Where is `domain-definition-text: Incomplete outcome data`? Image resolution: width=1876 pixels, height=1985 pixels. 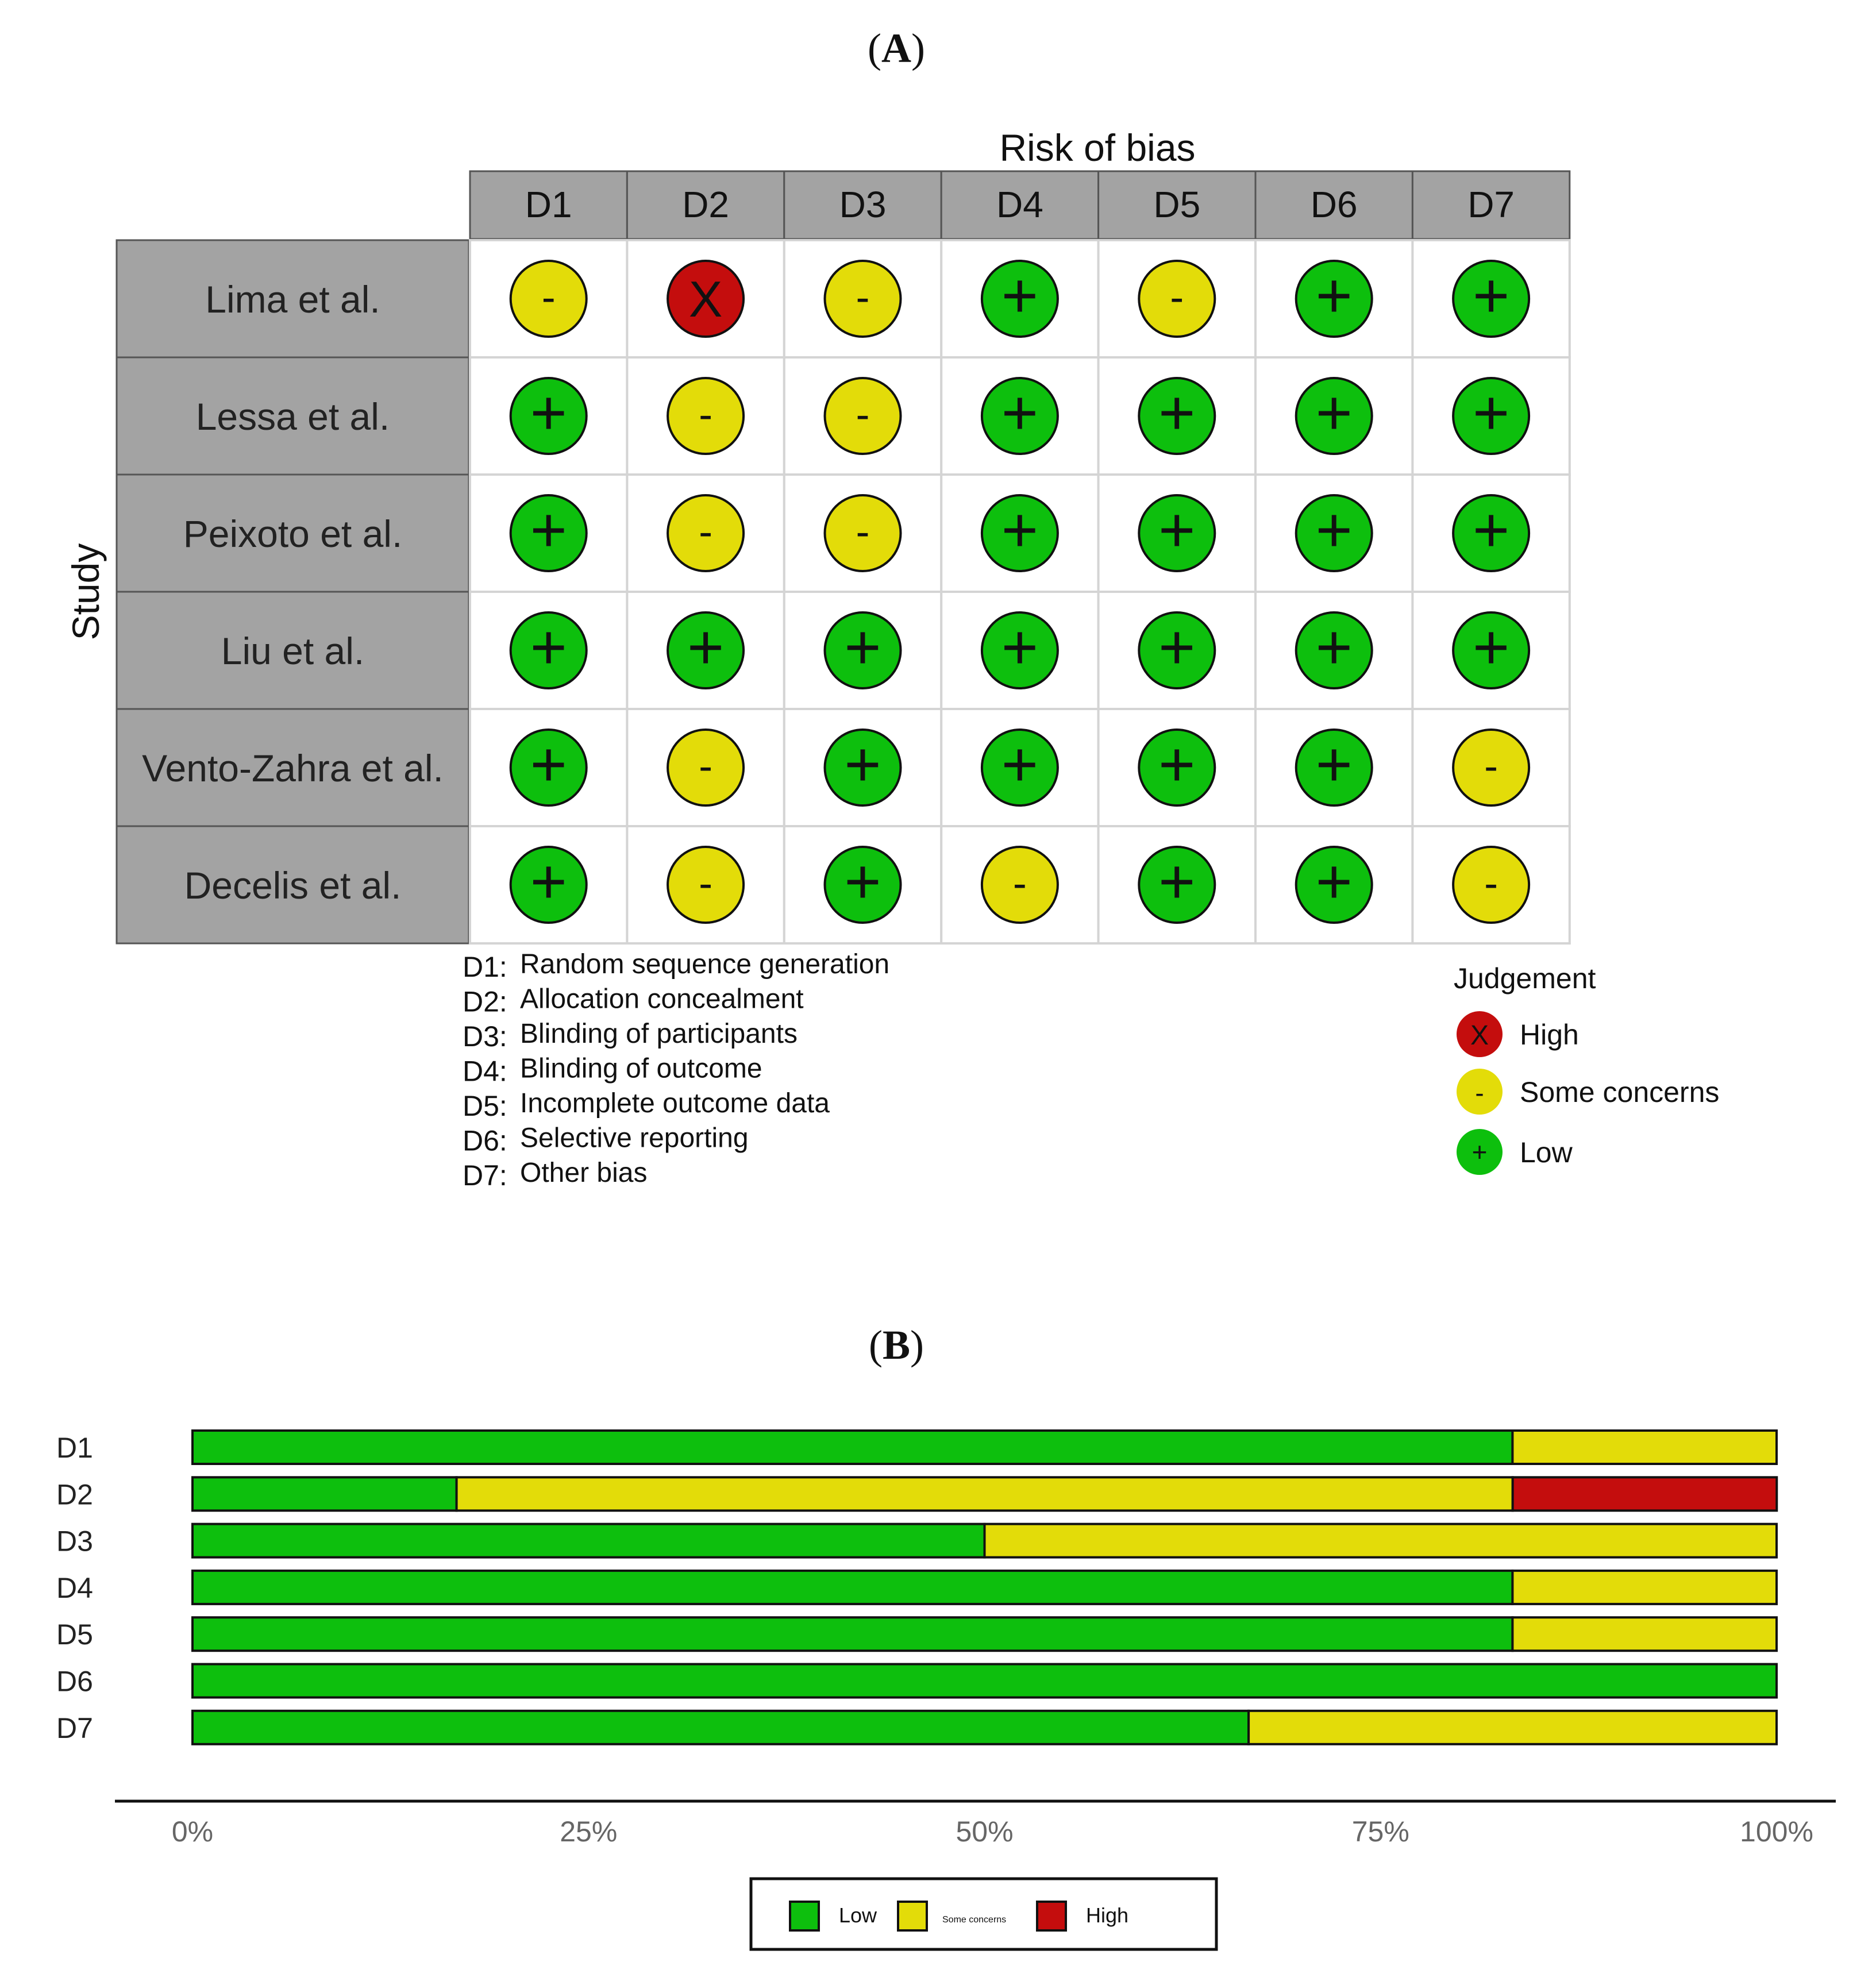 domain-definition-text: Incomplete outcome data is located at coordinates (675, 1103).